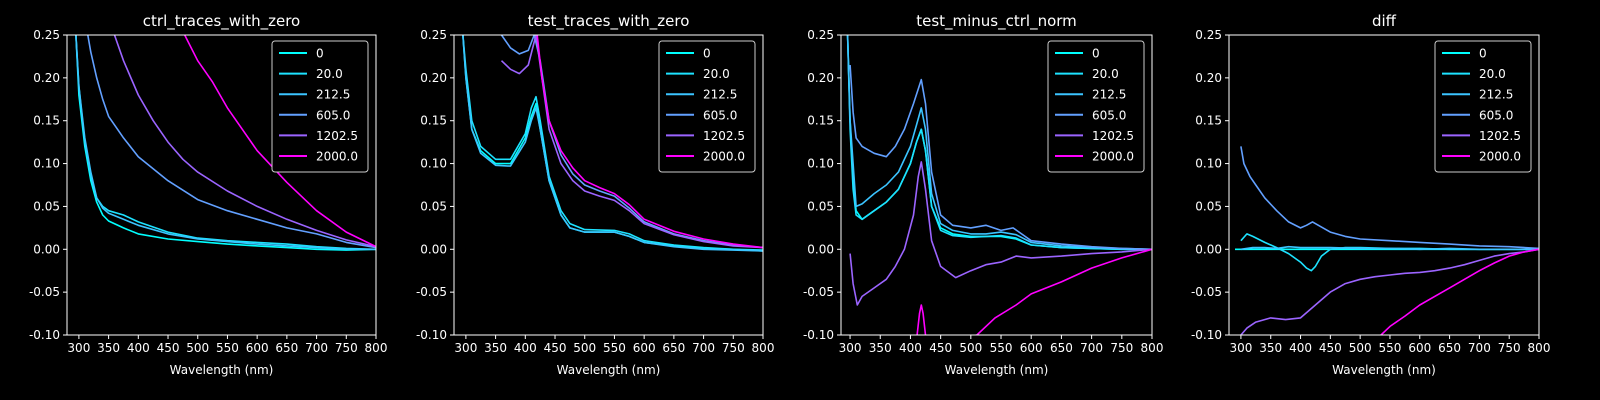 The height and width of the screenshot is (400, 1600). I want to click on chart-title: test_traces_with_zero, so click(609, 21).